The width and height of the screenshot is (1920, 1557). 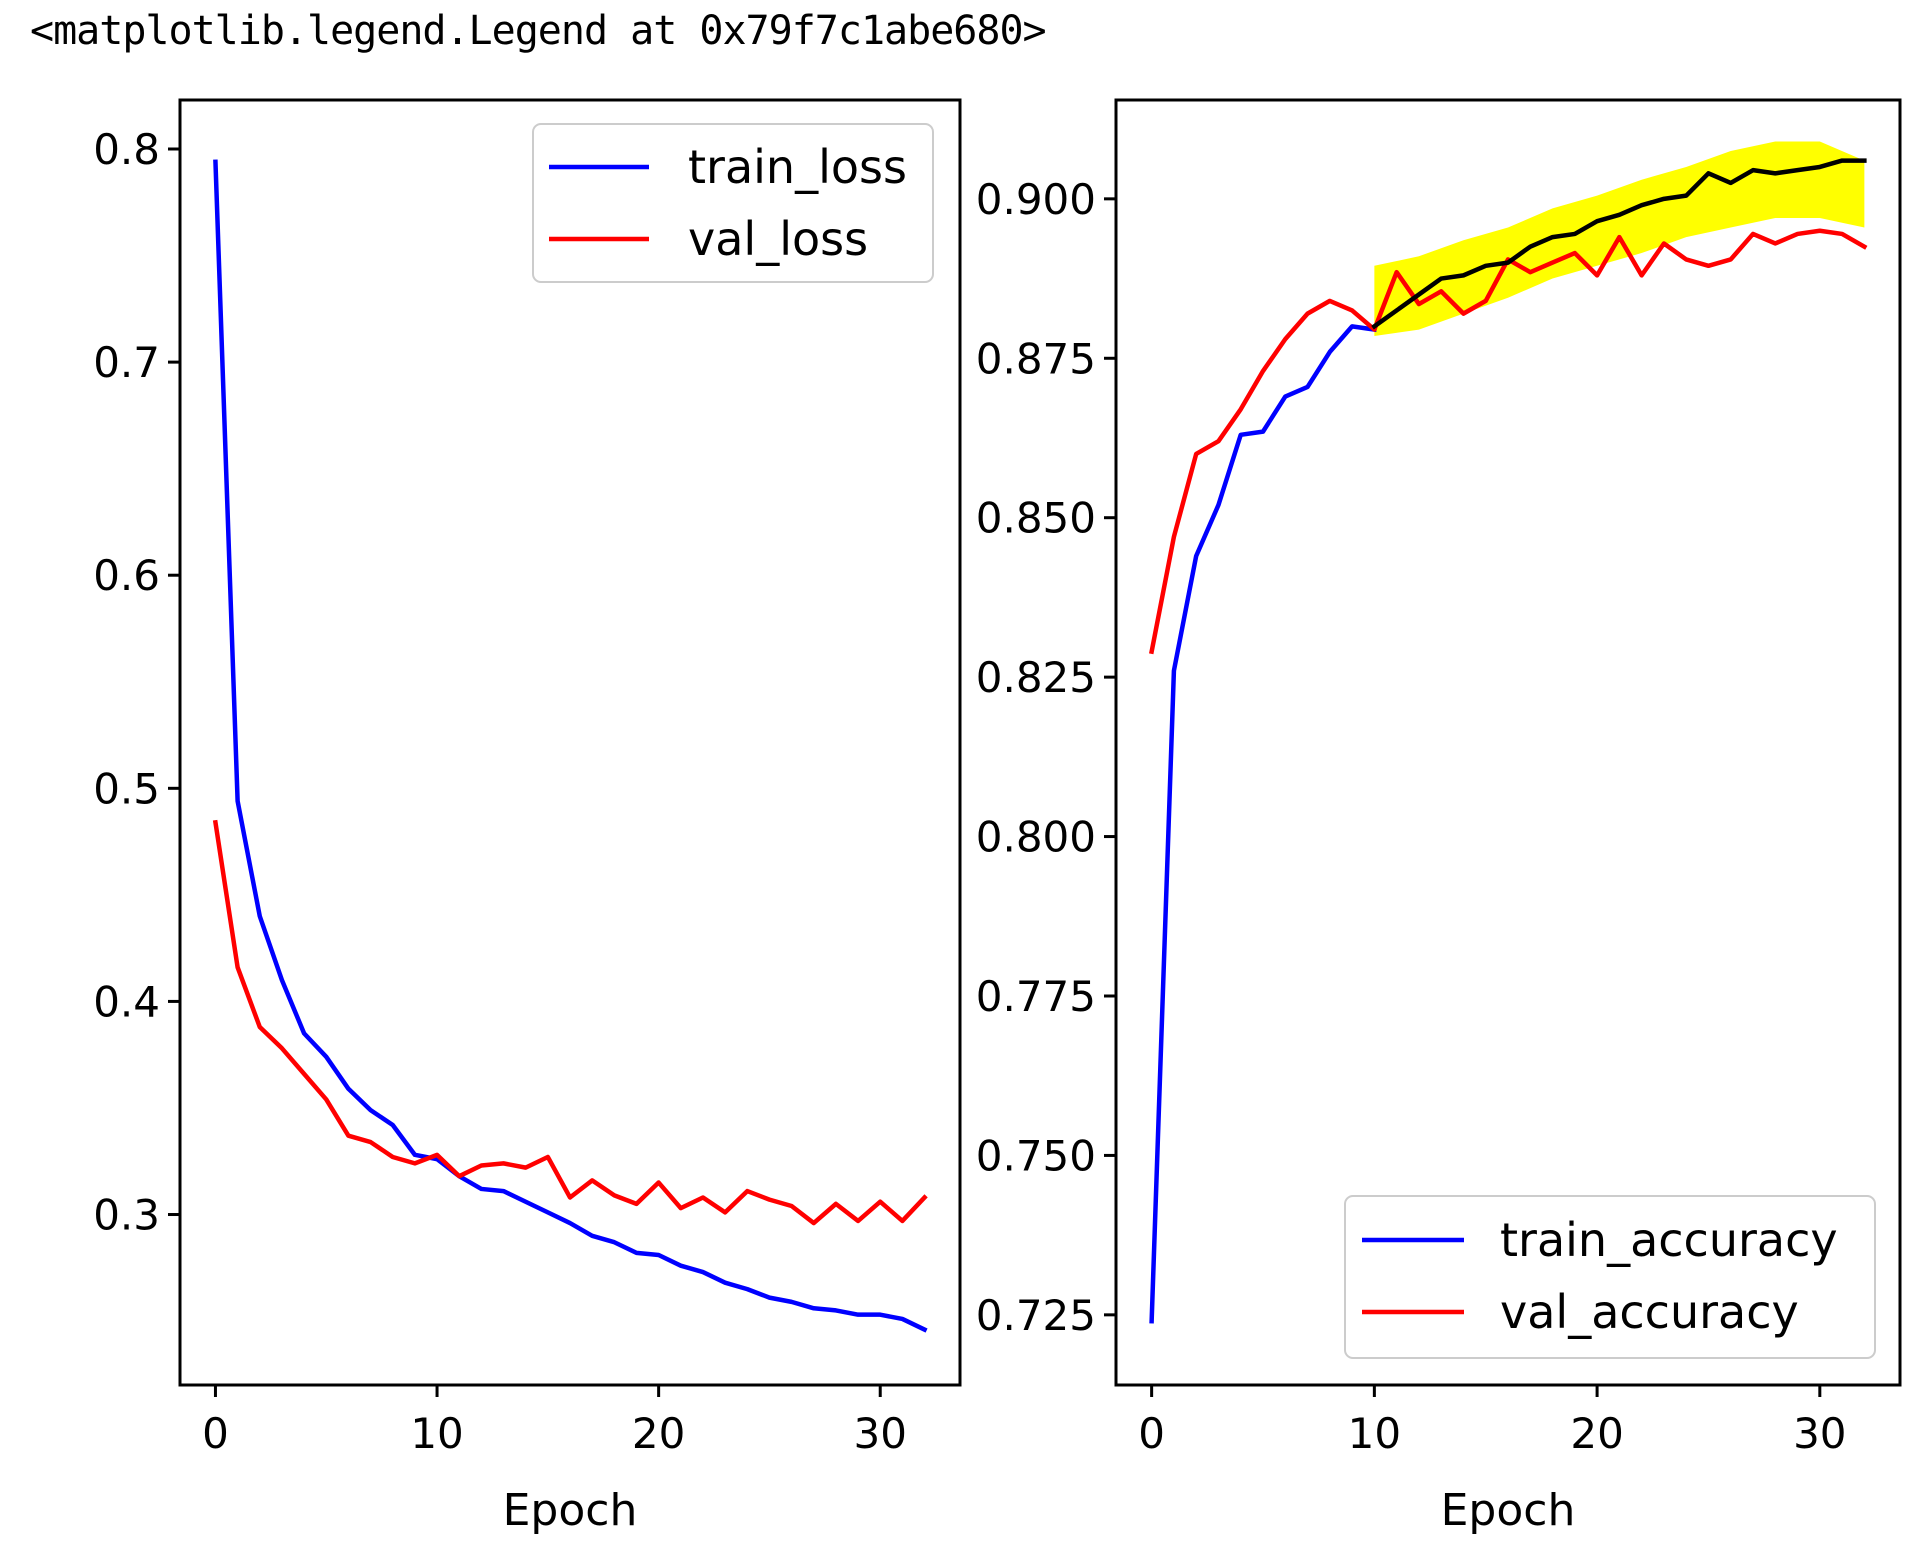 What do you see at coordinates (1036, 677) in the screenshot?
I see `y-tick-label: 0.825` at bounding box center [1036, 677].